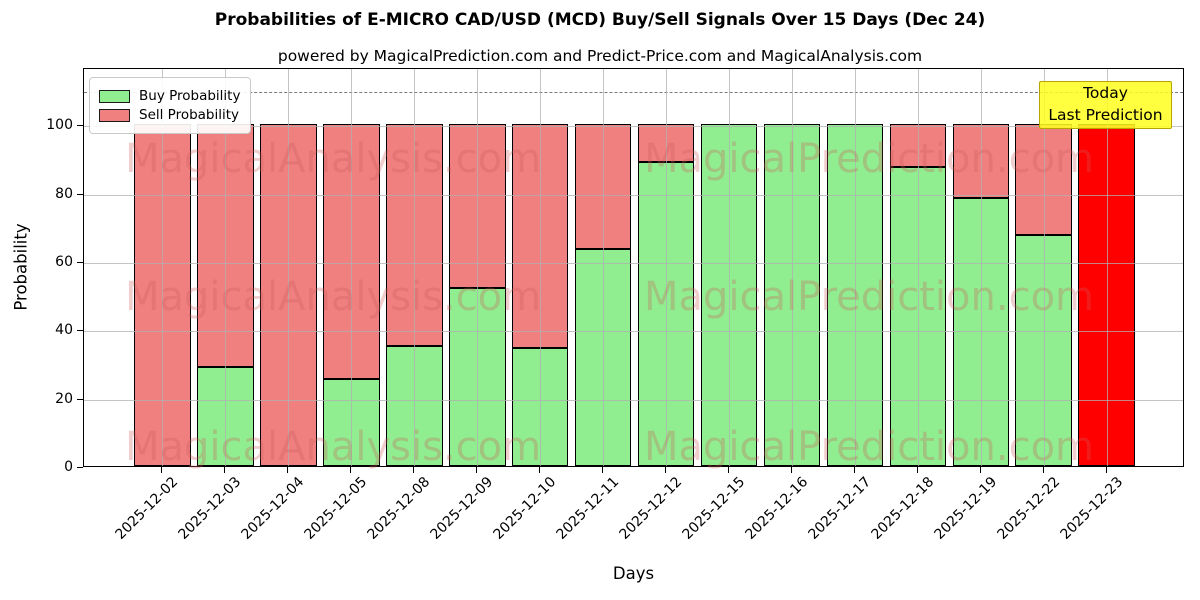 The image size is (1200, 600). I want to click on x-tick-label: 2025-12-18, so click(903, 508).